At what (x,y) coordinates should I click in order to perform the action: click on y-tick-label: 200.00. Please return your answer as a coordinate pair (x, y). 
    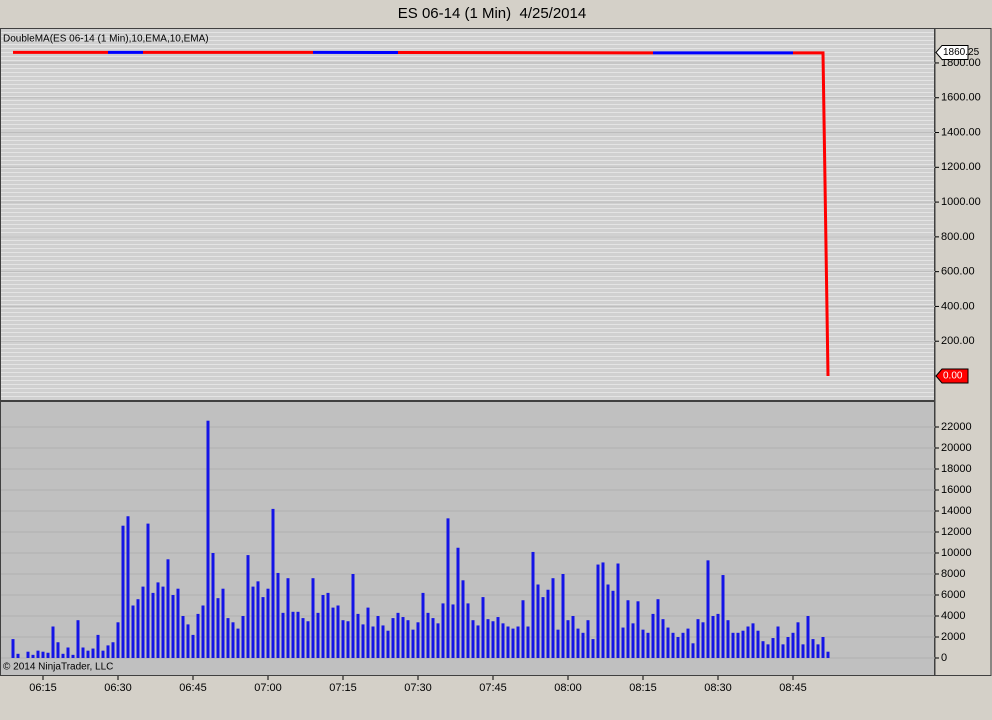
    Looking at the image, I should click on (958, 341).